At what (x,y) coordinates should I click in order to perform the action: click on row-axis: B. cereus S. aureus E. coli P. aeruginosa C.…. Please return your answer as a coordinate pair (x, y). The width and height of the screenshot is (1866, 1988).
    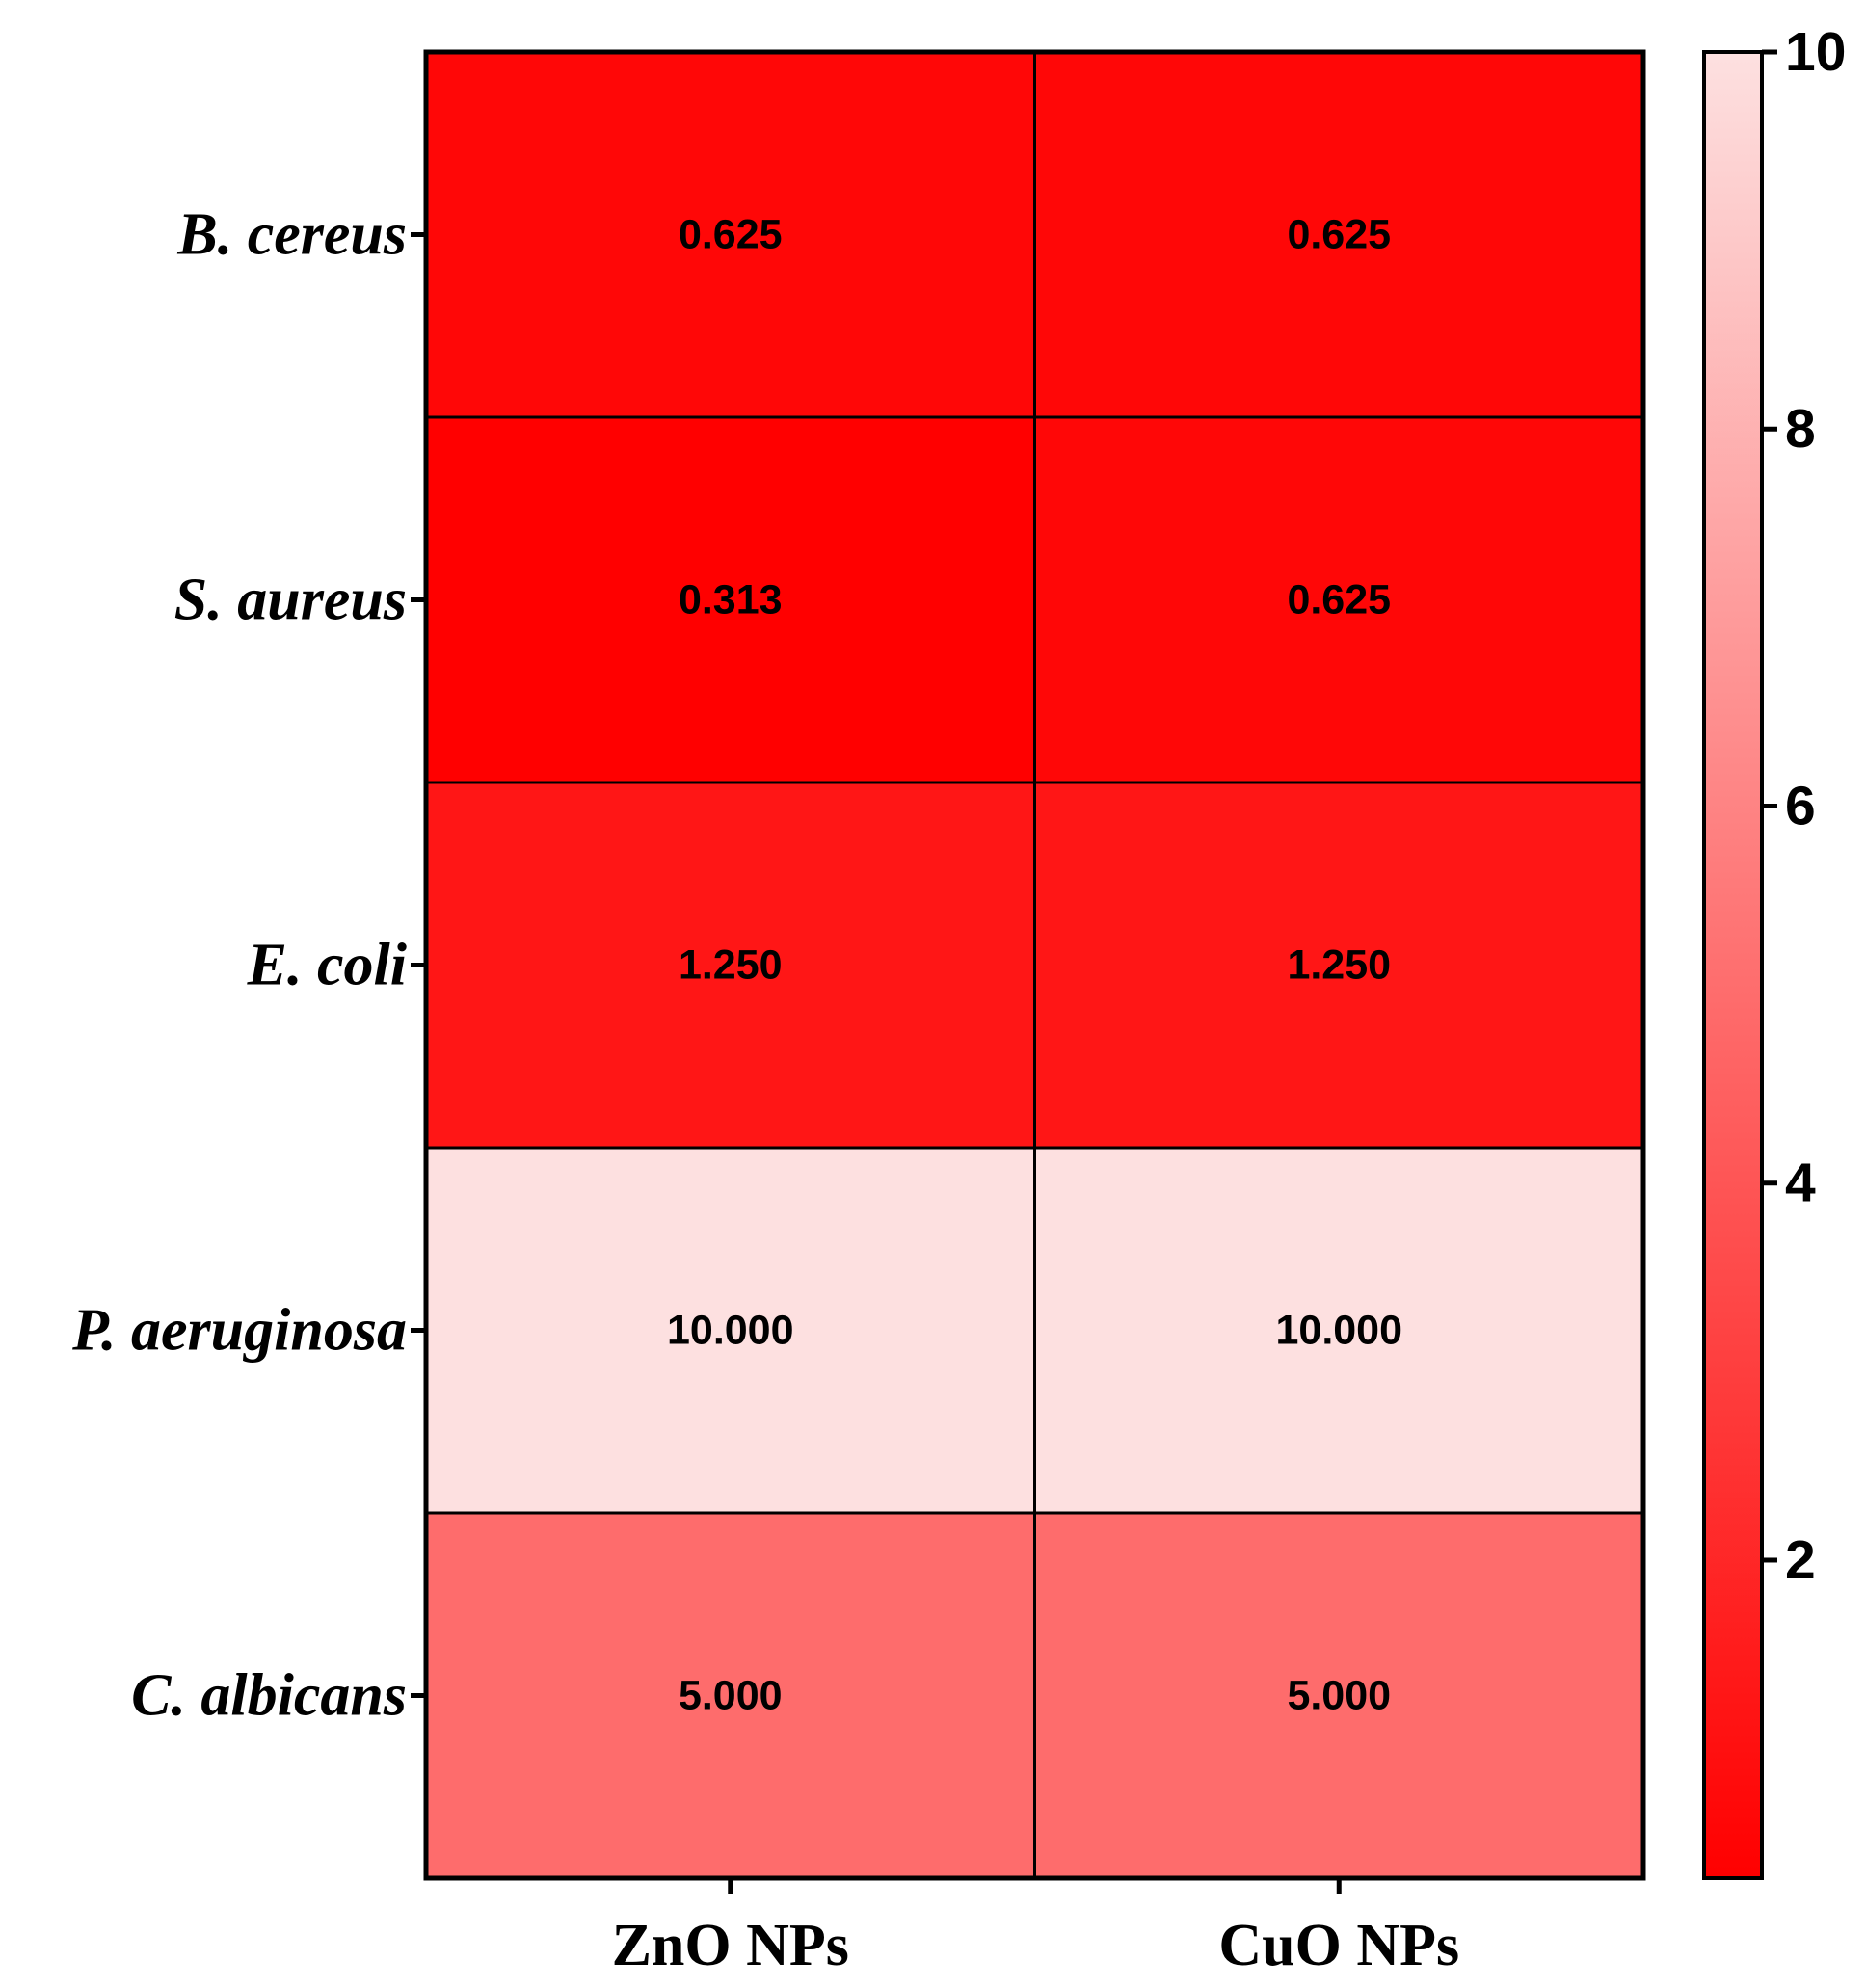
    Looking at the image, I should click on (248, 965).